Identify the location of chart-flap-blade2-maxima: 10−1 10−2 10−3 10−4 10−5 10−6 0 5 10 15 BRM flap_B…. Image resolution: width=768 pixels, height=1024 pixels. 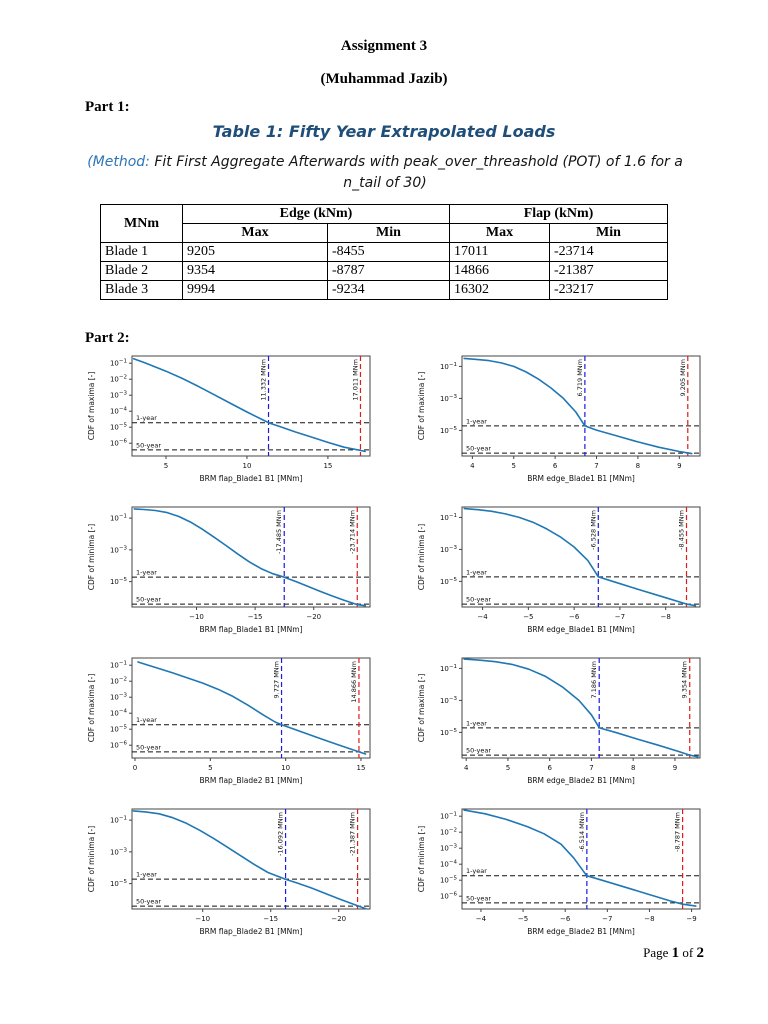
(232, 721).